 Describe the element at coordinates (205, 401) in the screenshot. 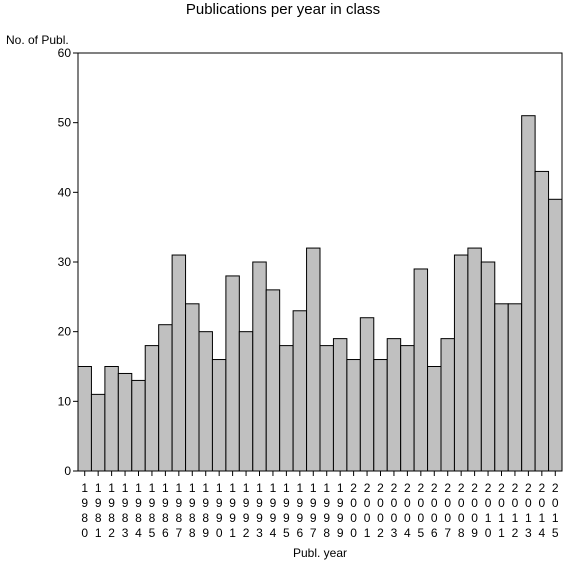

I see `bar-1989` at that location.